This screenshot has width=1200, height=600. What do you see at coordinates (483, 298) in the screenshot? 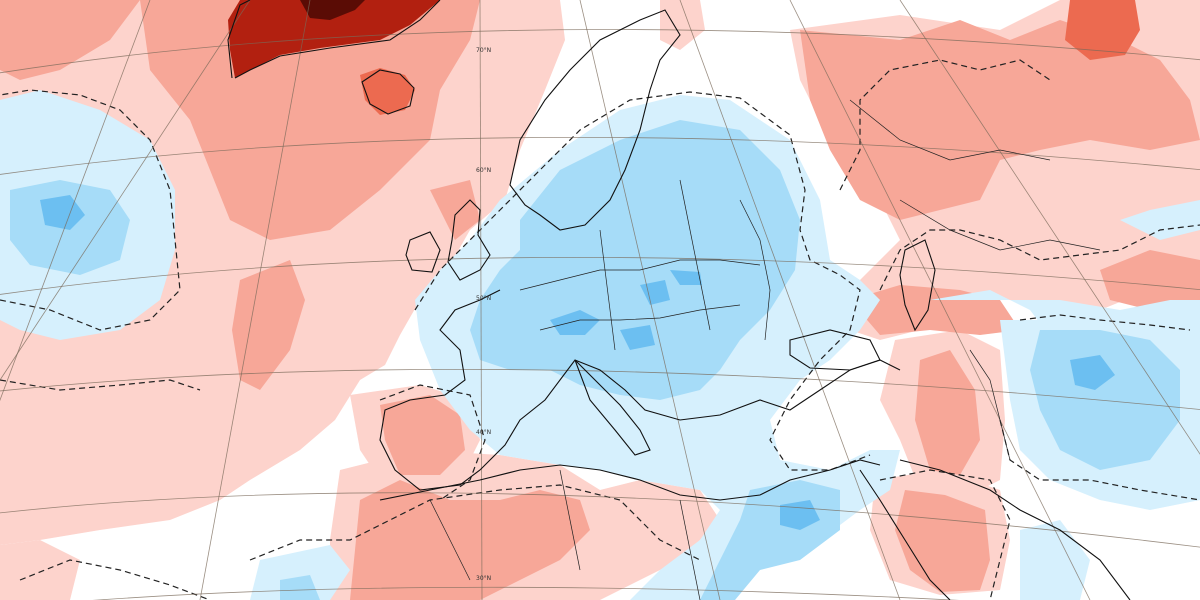
I see `latitude-label-50n: 50°N` at bounding box center [483, 298].